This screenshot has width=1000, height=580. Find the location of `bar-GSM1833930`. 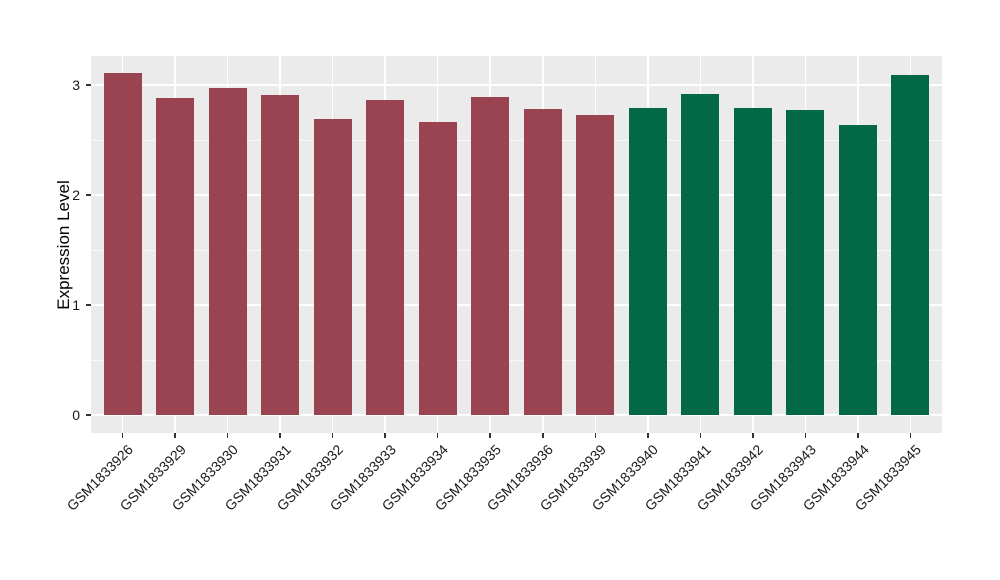

bar-GSM1833930 is located at coordinates (227, 251).